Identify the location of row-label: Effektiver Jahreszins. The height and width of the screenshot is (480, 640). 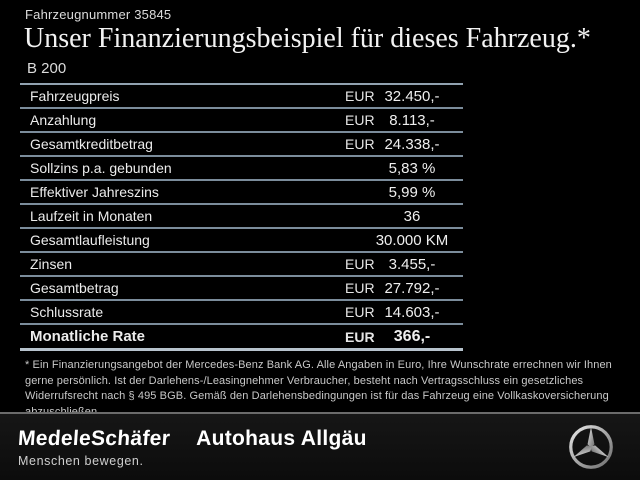
(94, 192).